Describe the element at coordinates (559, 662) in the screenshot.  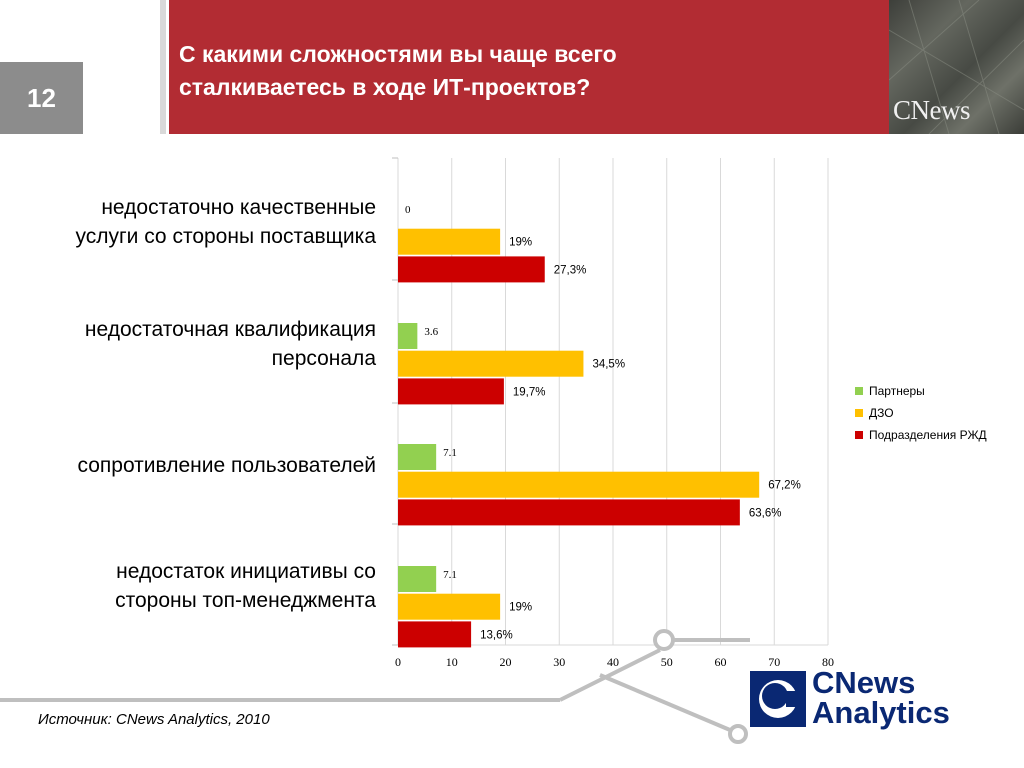
I see `x-tick-label: 30` at that location.